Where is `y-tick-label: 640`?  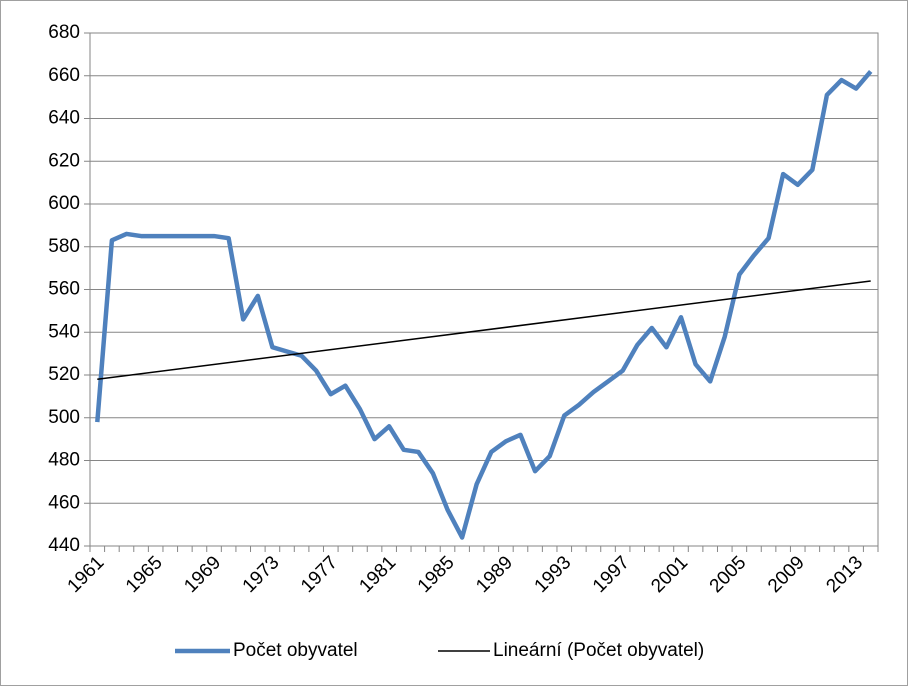
y-tick-label: 640 is located at coordinates (64, 118).